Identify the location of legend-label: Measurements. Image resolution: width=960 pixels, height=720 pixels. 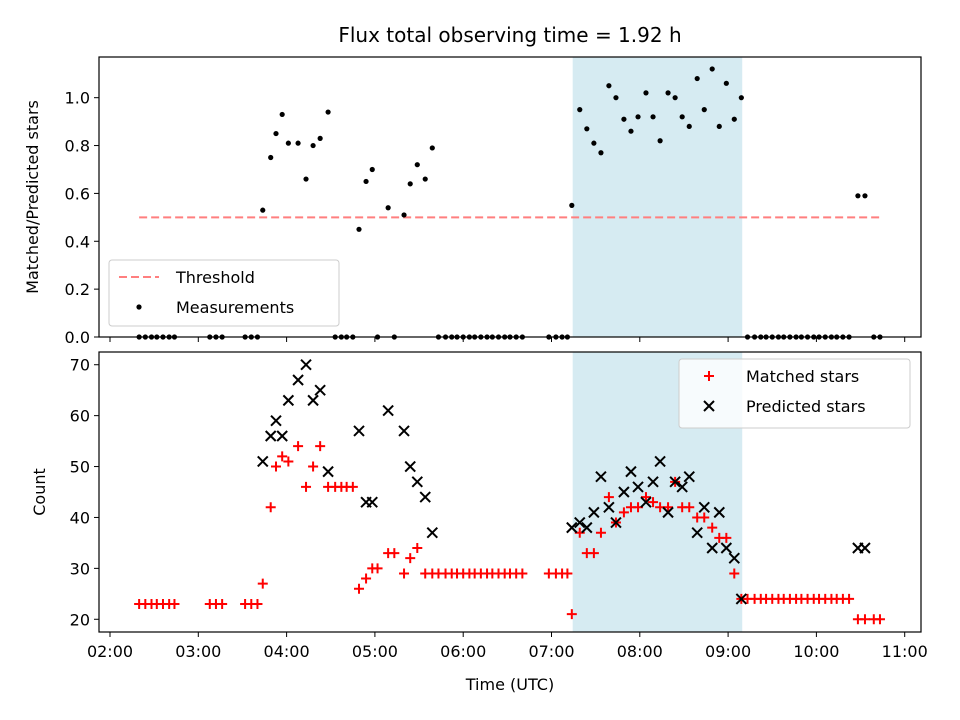
(235, 307).